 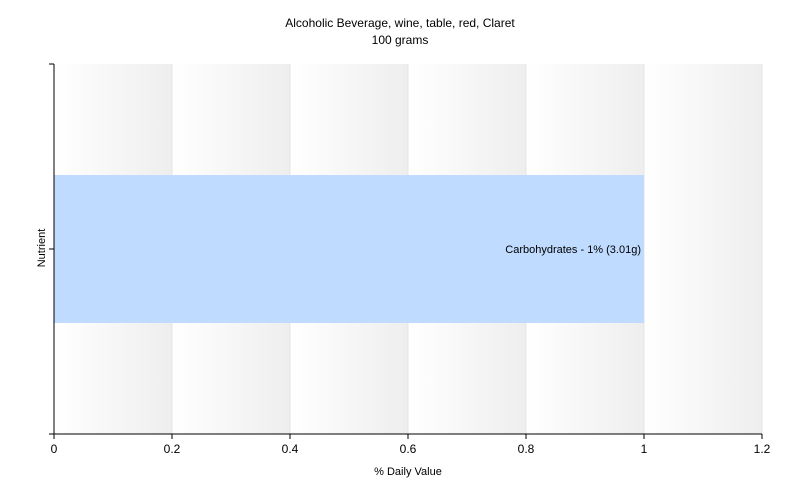 I want to click on bar-data-label: Carbohydrates - 1% (3.01g), so click(x=573, y=250).